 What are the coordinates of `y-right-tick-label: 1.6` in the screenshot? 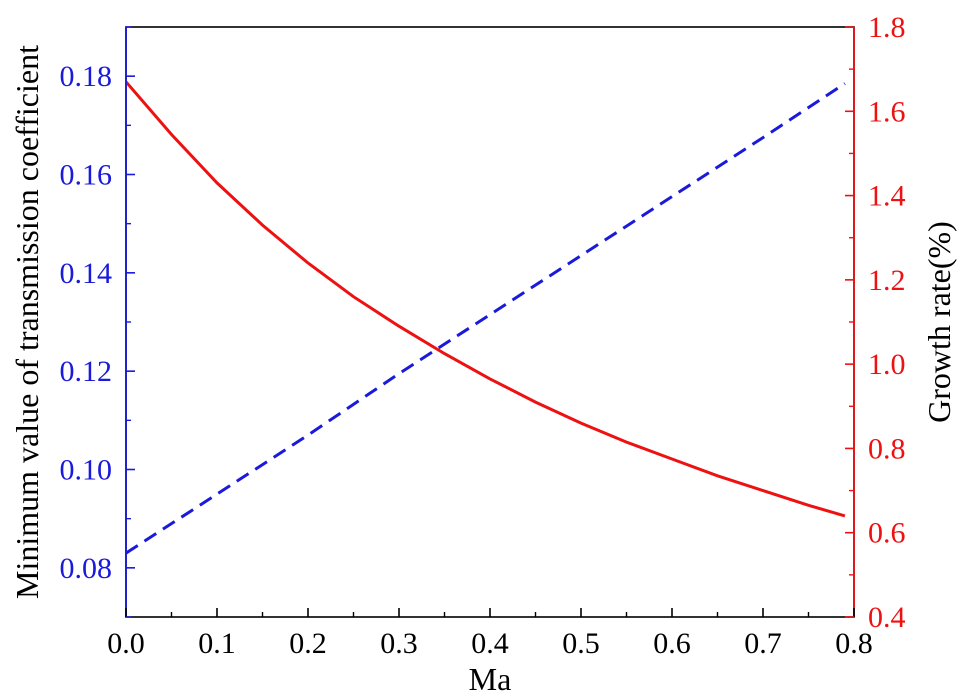 It's located at (887, 111).